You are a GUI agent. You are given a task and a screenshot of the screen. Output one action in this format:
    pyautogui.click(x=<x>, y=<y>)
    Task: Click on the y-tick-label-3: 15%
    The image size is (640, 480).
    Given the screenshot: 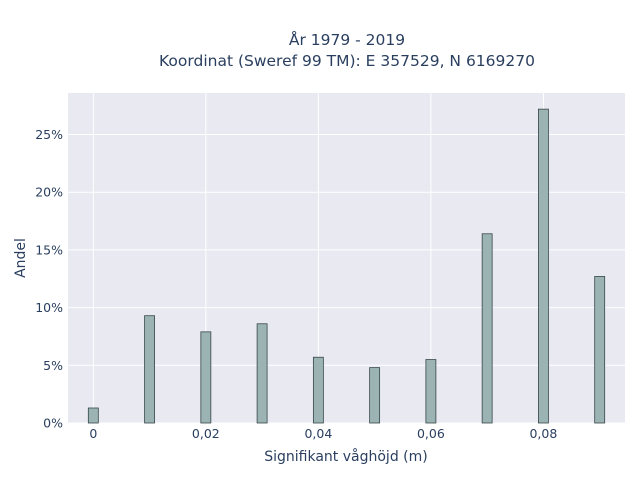 What is the action you would take?
    pyautogui.click(x=49, y=249)
    